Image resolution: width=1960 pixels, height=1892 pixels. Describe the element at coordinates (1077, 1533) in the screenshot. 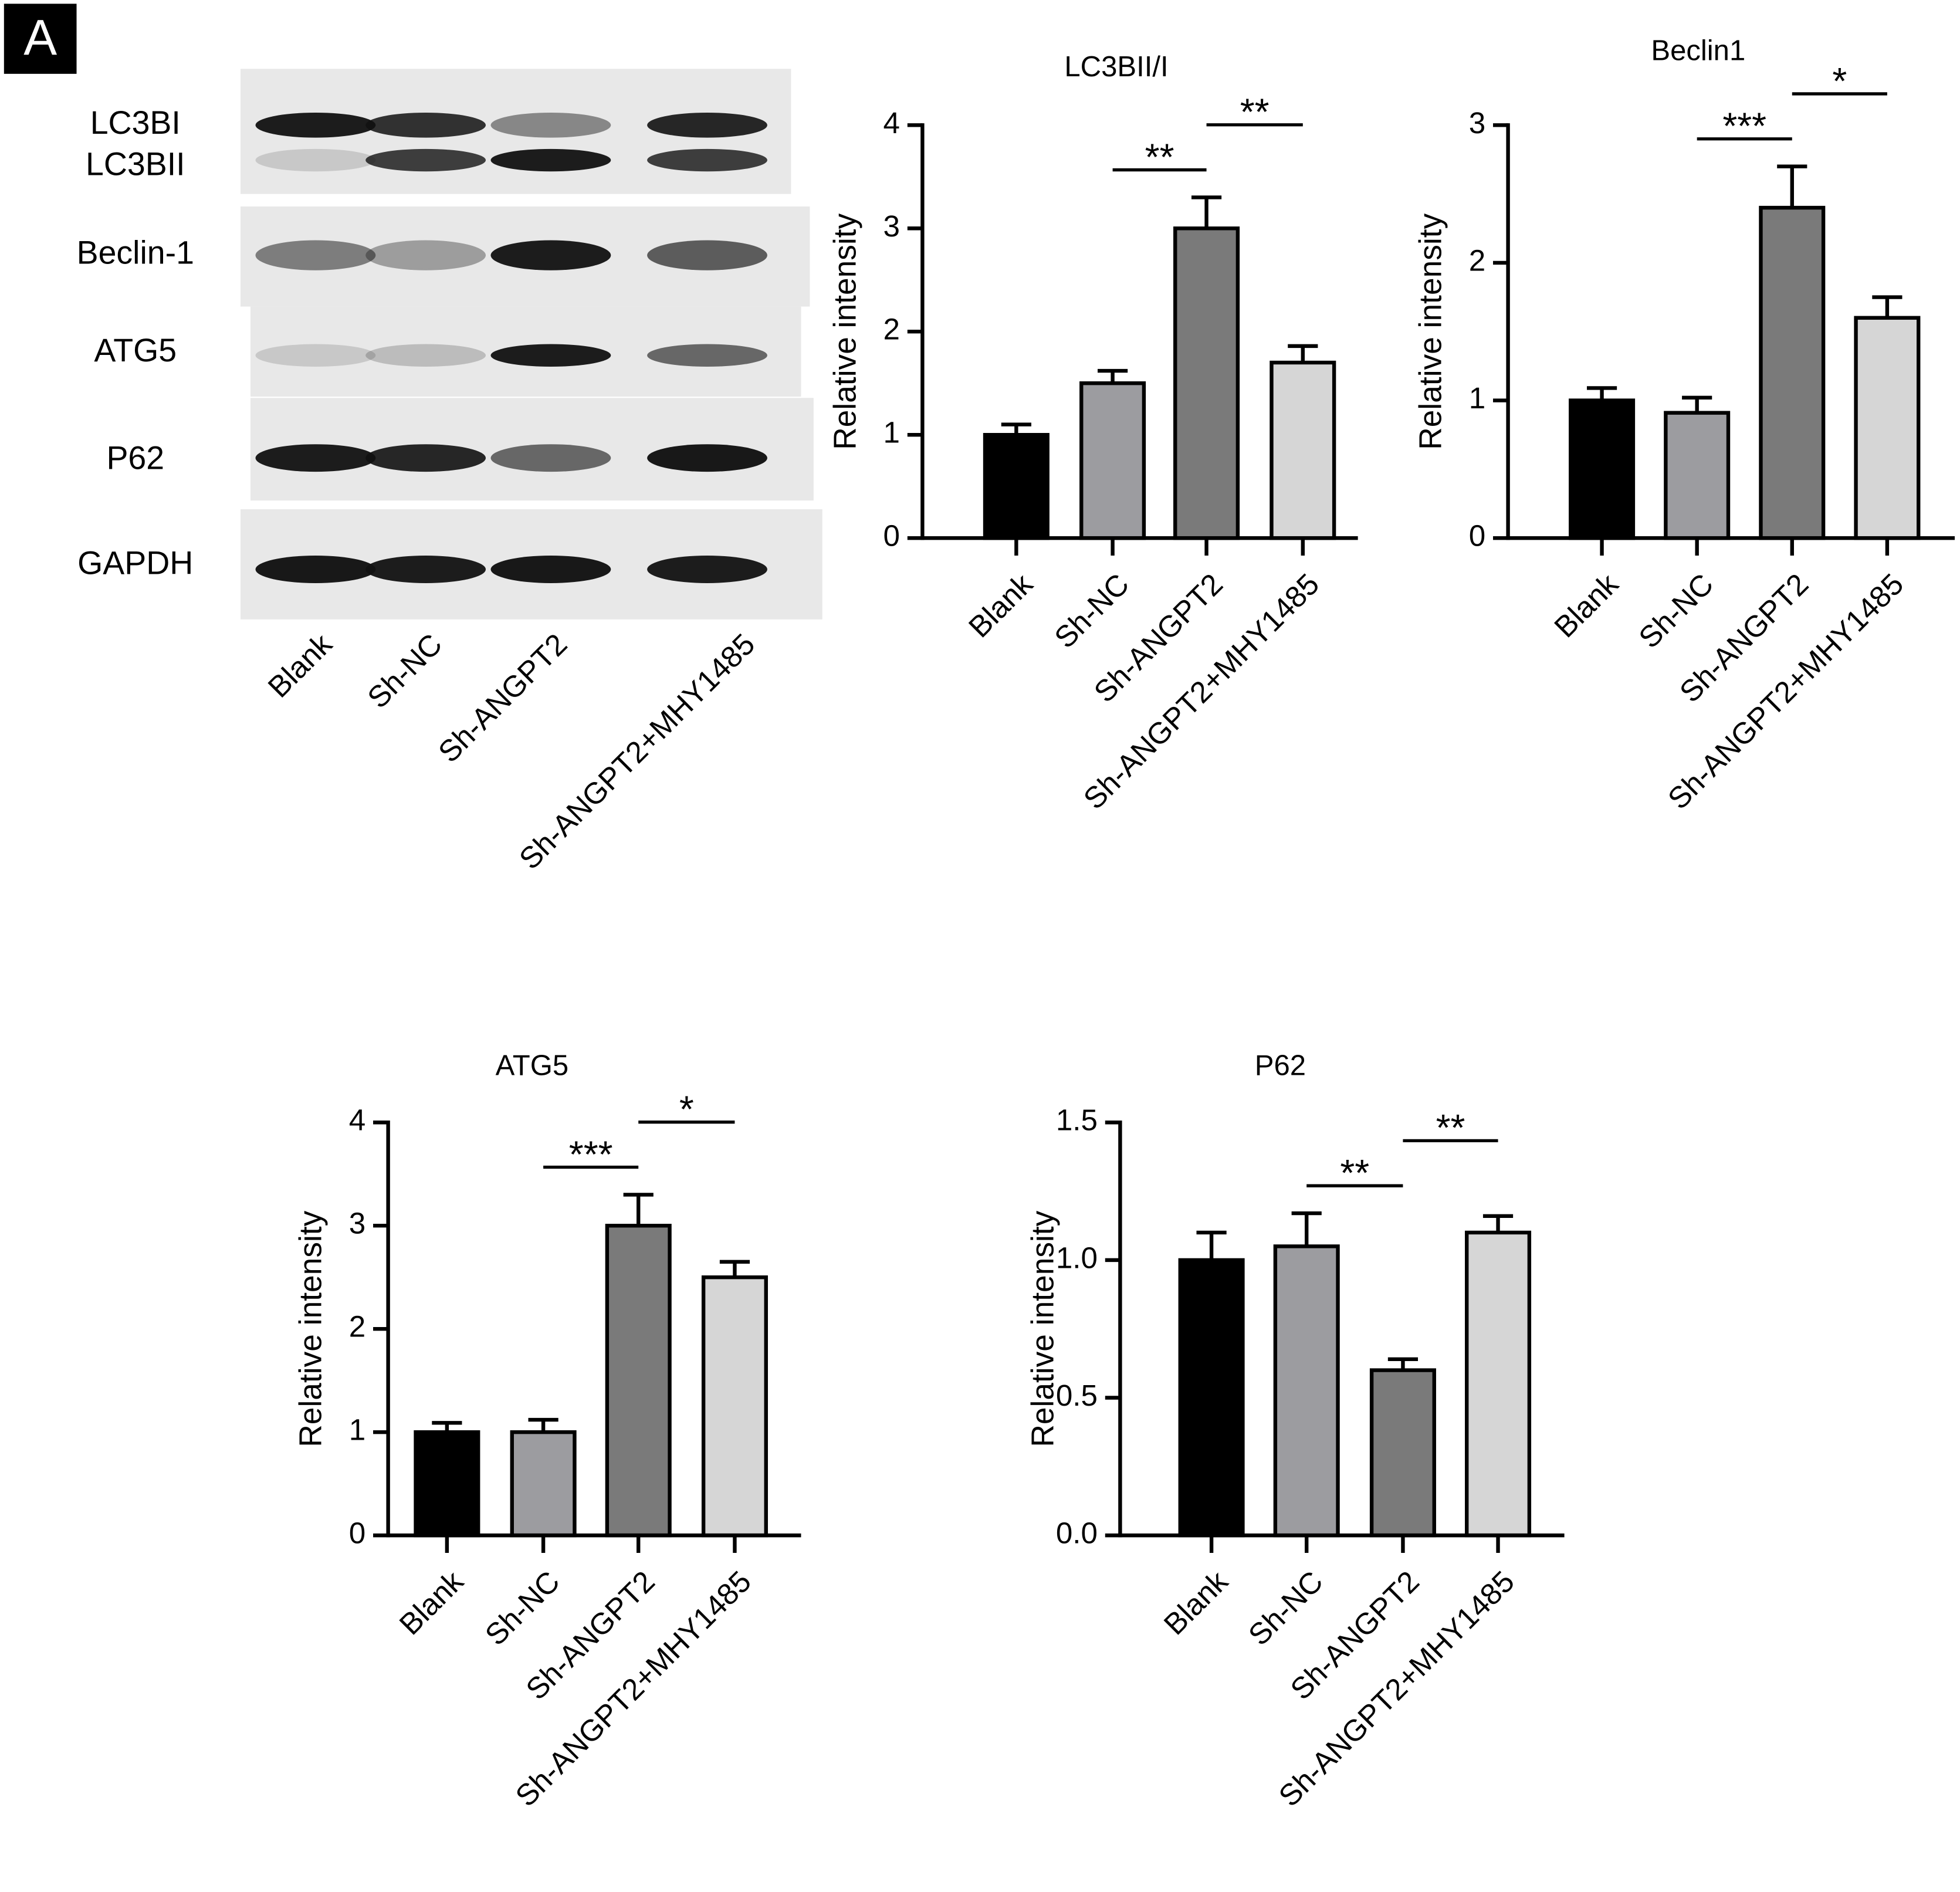

I see `y-tick-label: 0.0` at that location.